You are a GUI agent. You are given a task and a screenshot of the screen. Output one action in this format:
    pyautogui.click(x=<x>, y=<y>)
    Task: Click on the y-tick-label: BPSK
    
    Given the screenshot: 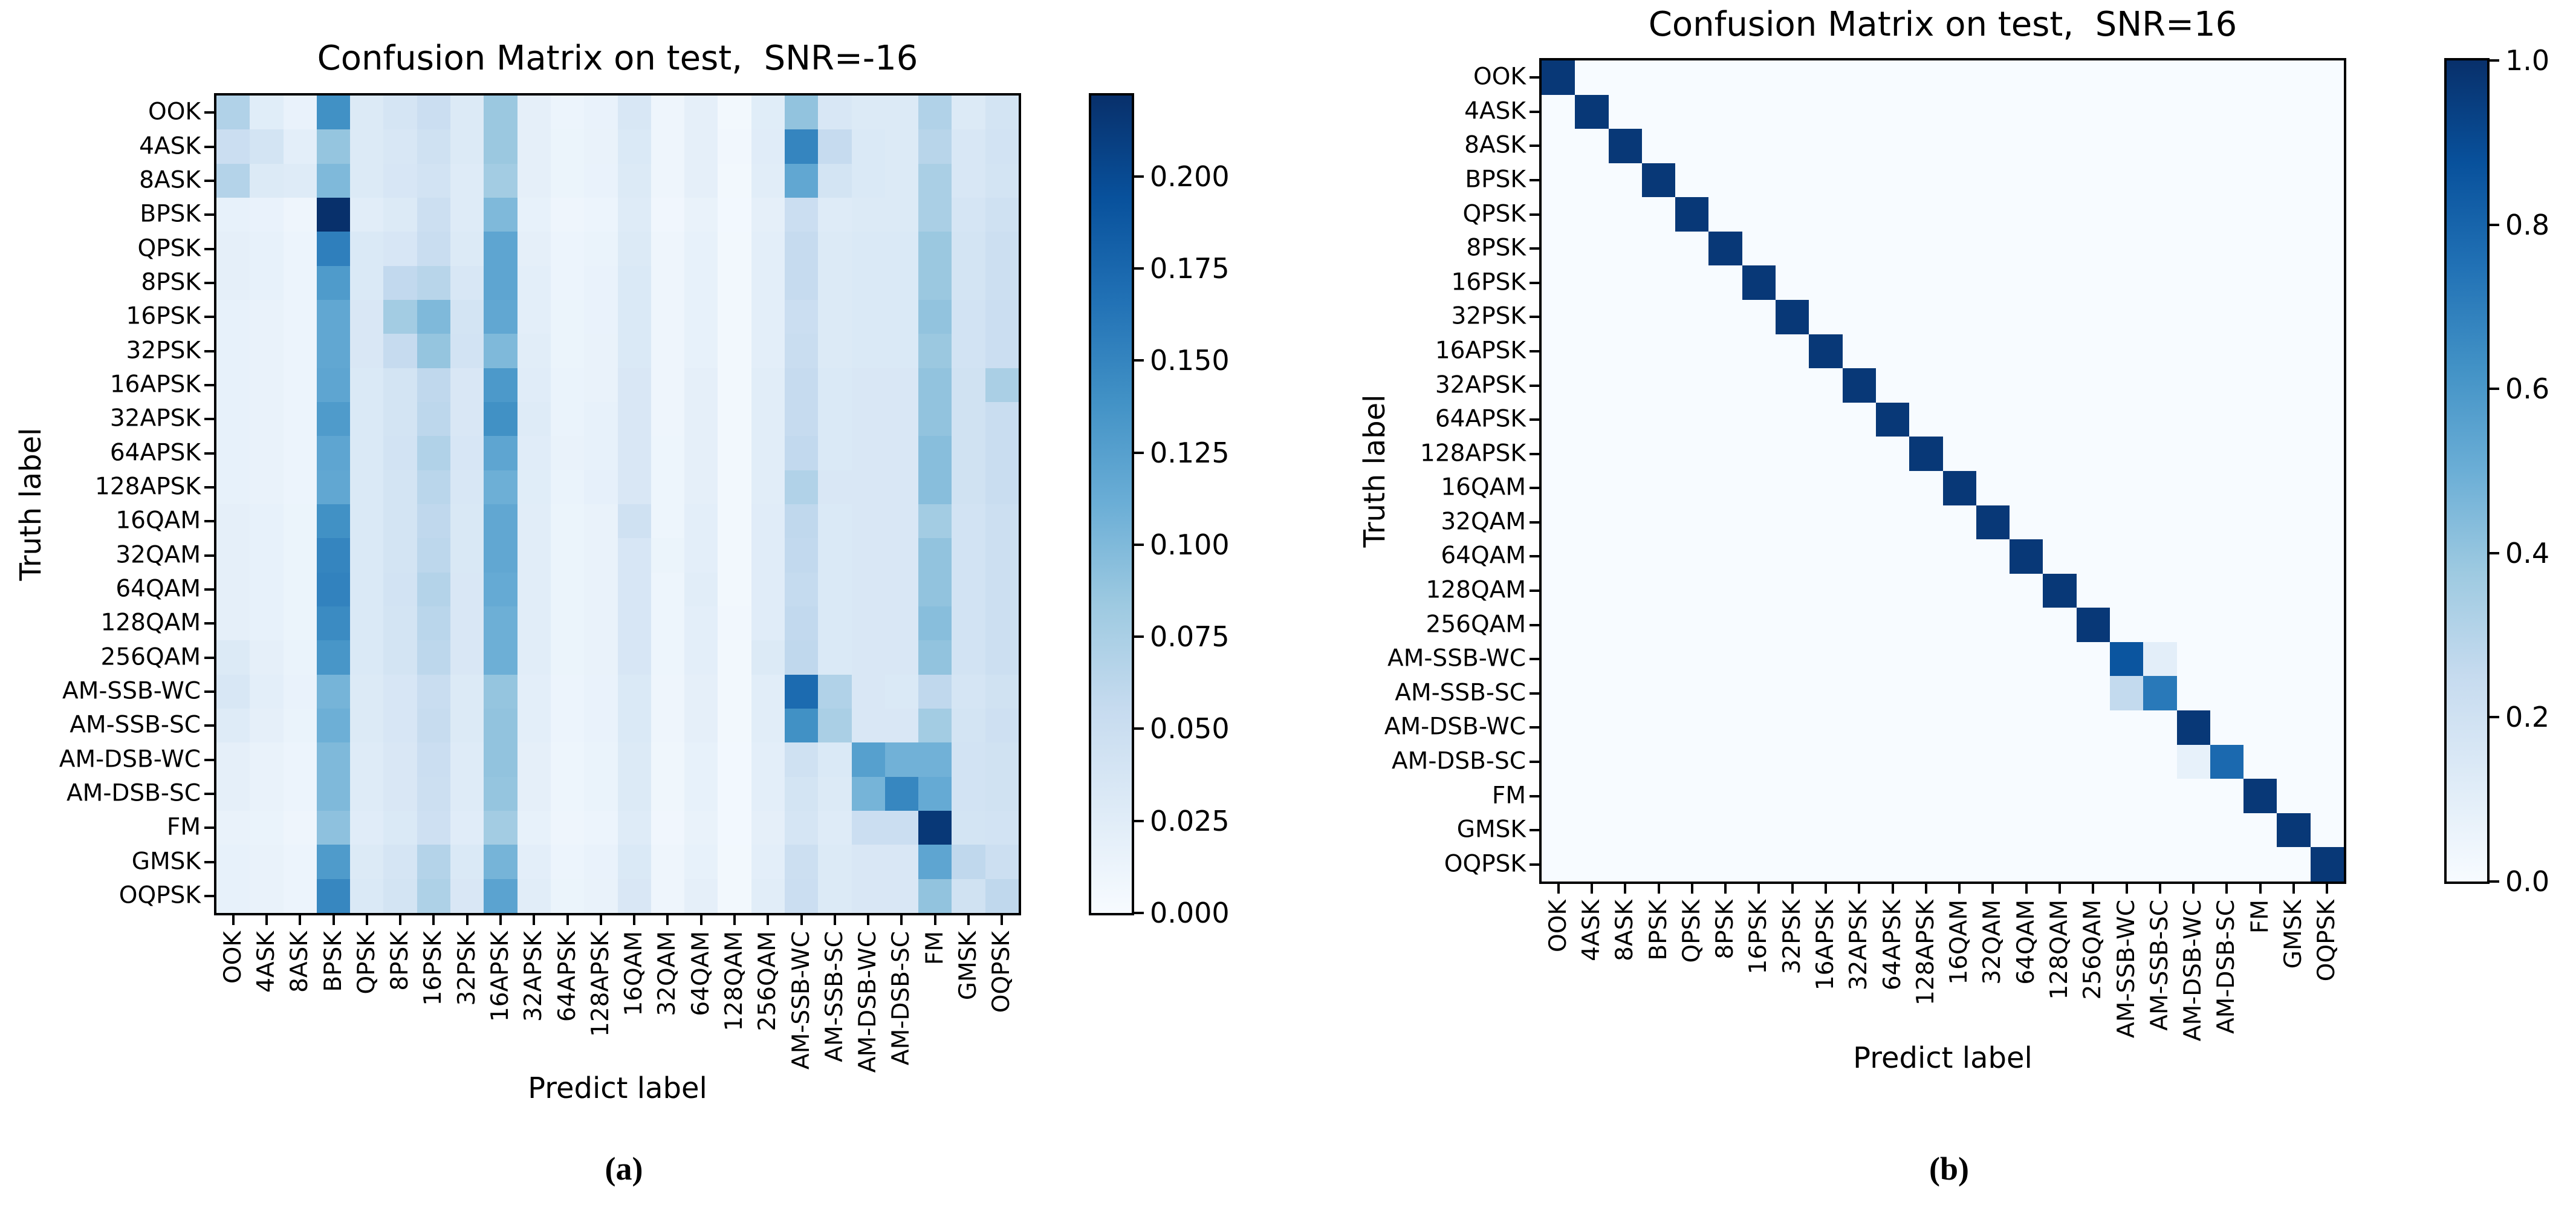 What is the action you would take?
    pyautogui.click(x=171, y=214)
    